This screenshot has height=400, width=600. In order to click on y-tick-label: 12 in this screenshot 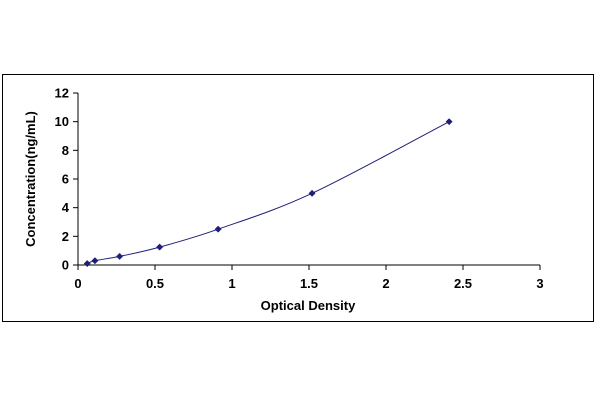, I will do `click(62, 93)`.